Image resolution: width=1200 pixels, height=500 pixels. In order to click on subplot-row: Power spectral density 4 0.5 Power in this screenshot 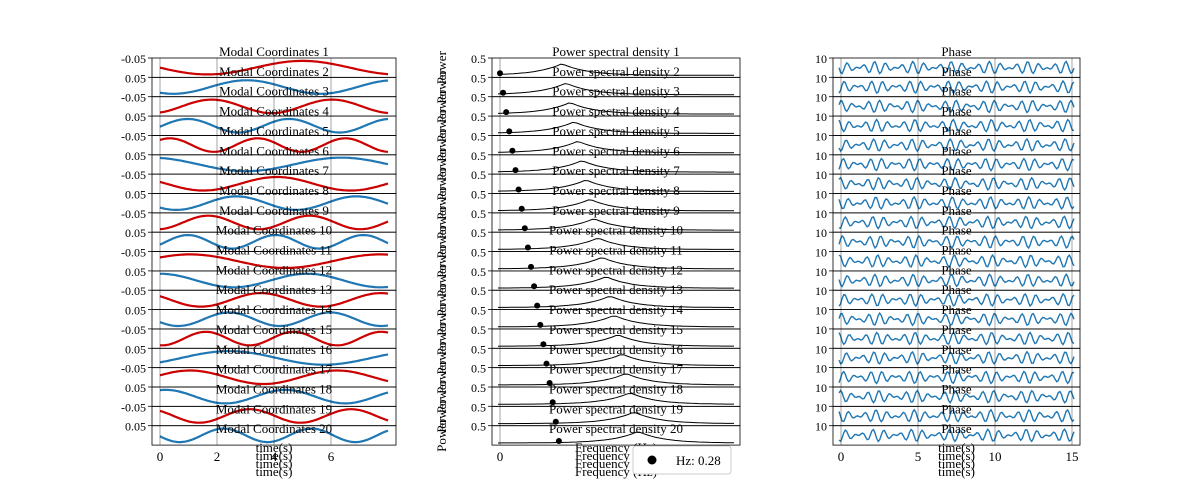, I will do `click(587, 123)`.